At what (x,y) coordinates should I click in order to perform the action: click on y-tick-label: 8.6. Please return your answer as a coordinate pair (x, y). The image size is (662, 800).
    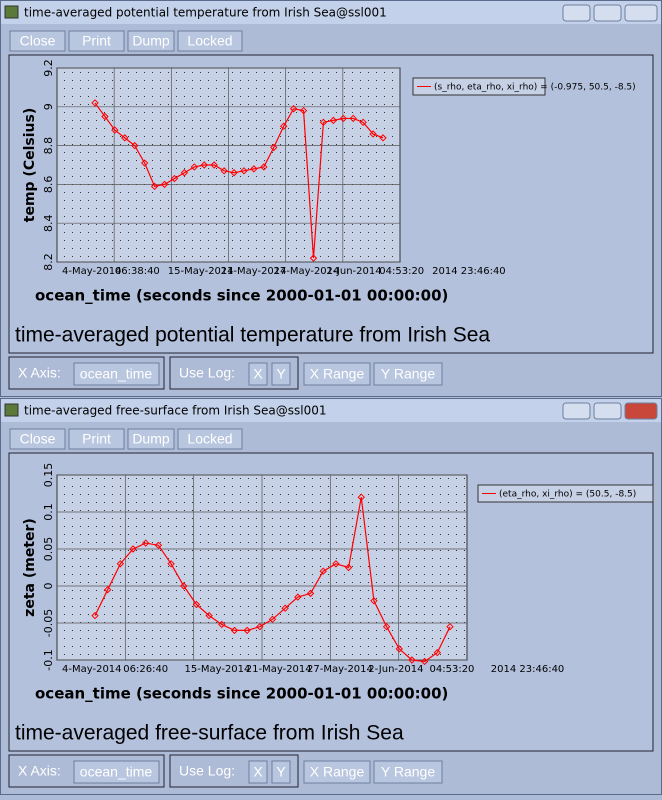
    Looking at the image, I should click on (48, 185).